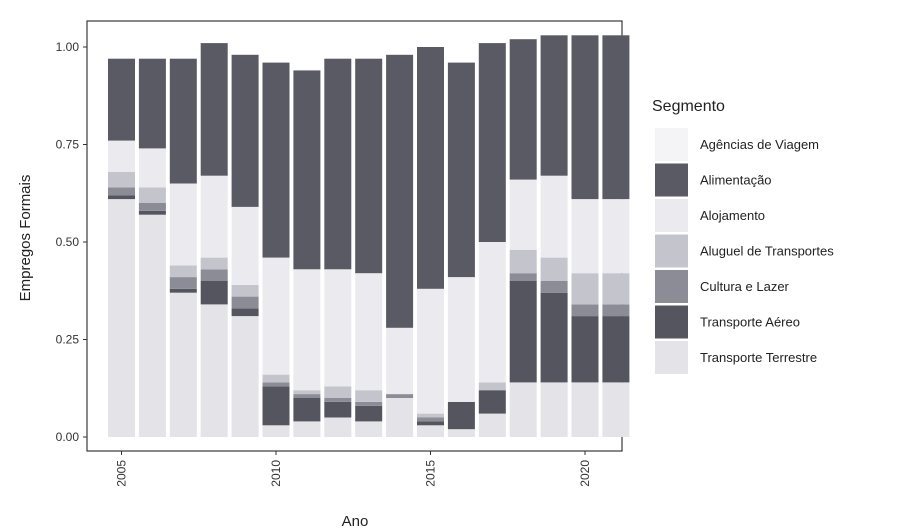 The image size is (898, 530). Describe the element at coordinates (745, 286) in the screenshot. I see `legend-label: Cultura e Lazer` at that location.